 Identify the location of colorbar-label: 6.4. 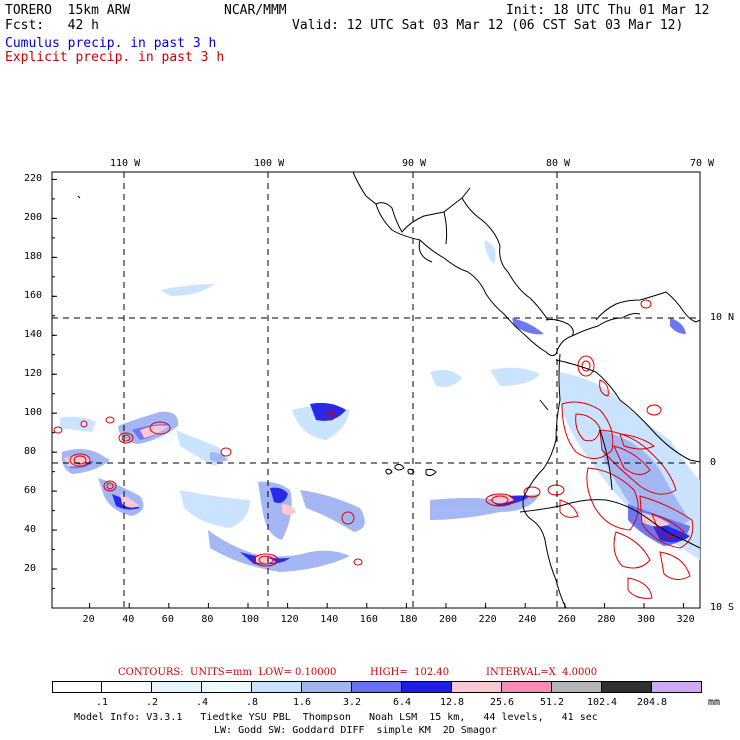
(402, 702).